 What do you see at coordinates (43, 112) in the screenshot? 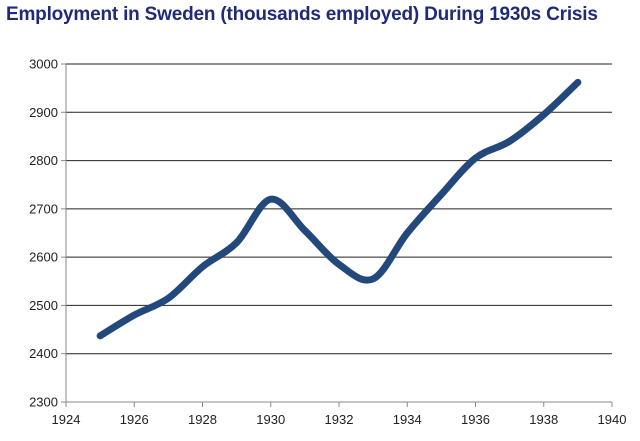
I see `y-tick-label-2900: 2900` at bounding box center [43, 112].